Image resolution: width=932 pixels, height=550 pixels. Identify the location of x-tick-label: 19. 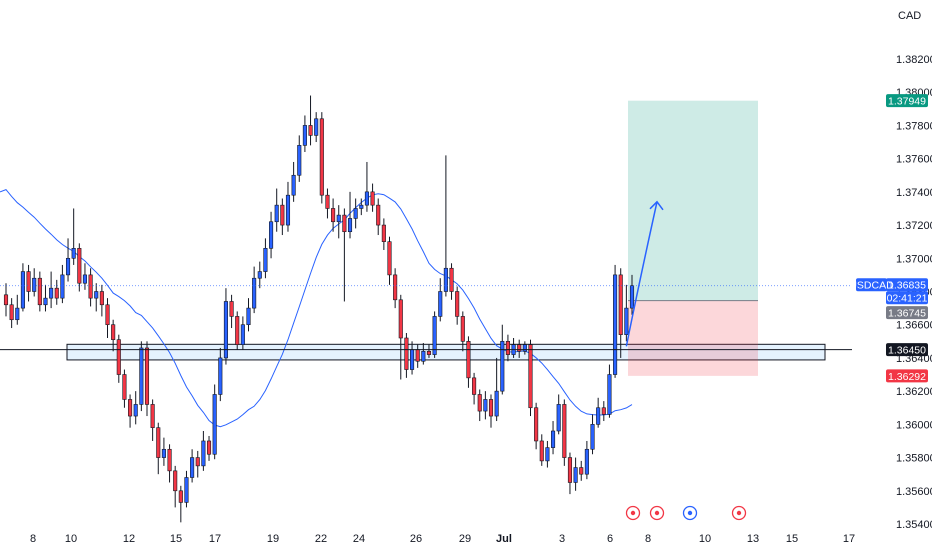
(273, 539).